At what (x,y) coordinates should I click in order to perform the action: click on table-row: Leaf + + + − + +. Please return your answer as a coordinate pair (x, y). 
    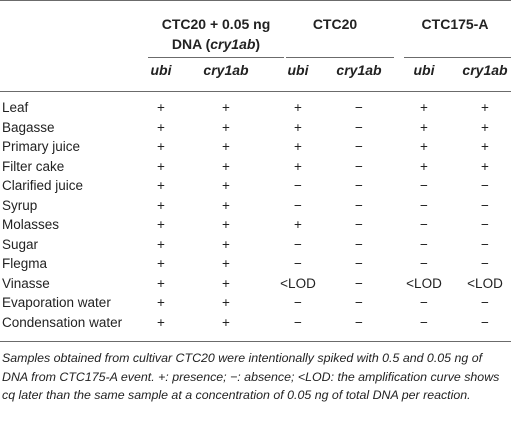
    Looking at the image, I should click on (255, 107).